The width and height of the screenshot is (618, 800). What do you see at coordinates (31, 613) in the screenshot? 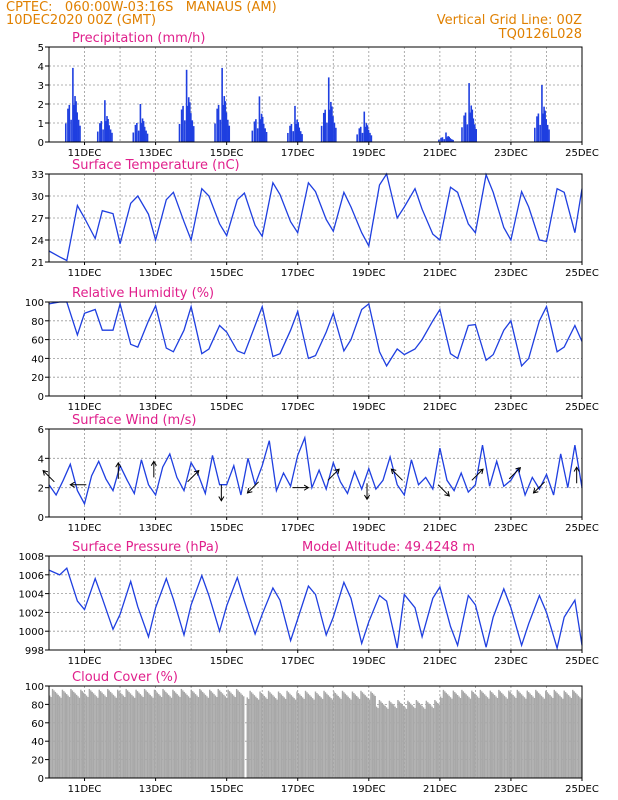
I see `y-tick-label: 1002` at bounding box center [31, 613].